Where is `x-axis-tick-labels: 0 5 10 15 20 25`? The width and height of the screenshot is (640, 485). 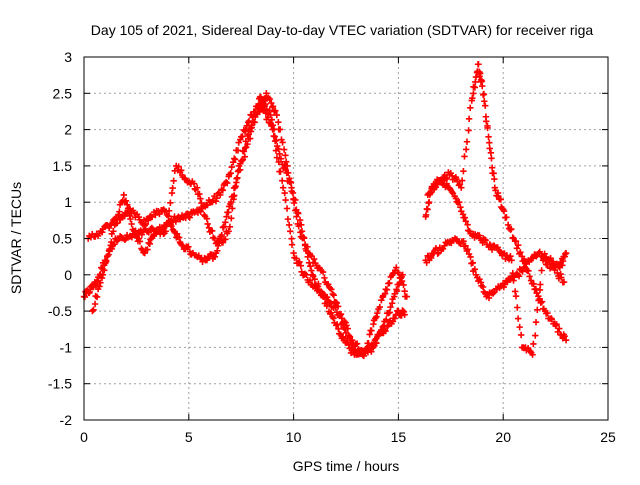
x-axis-tick-labels: 0 5 10 15 20 25 is located at coordinates (348, 437).